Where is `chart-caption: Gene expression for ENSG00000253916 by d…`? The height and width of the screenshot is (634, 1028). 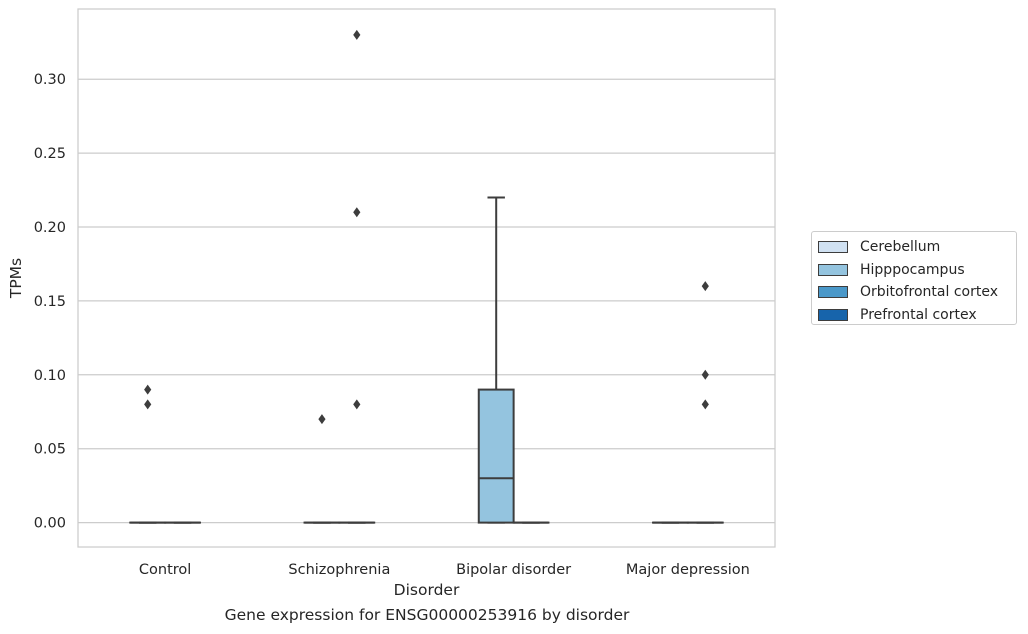
chart-caption: Gene expression for ENSG00000253916 by d… is located at coordinates (427, 615).